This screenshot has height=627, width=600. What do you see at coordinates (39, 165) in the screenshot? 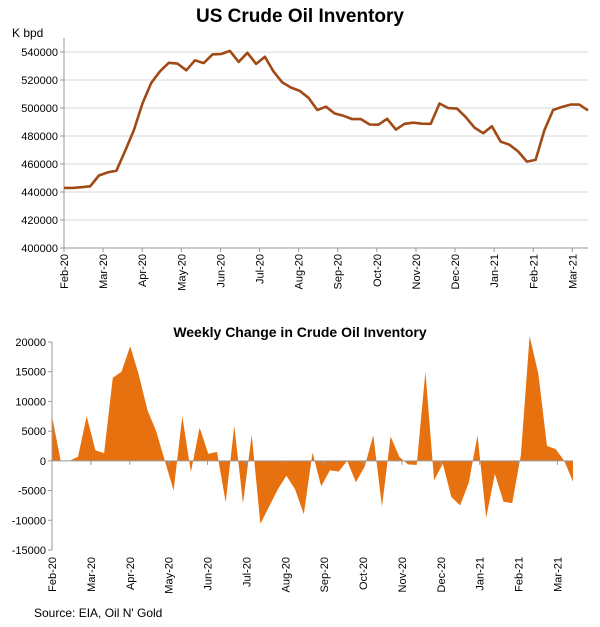
I see `y-tick-label: 460000` at bounding box center [39, 165].